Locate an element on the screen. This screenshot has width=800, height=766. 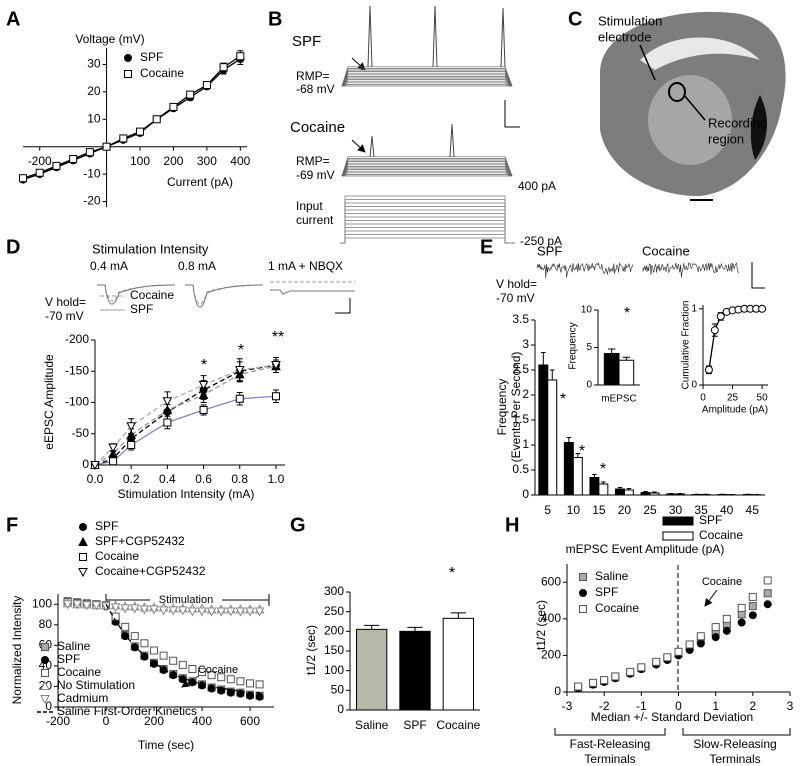
y-tick-label: -200 is located at coordinates (77, 339).